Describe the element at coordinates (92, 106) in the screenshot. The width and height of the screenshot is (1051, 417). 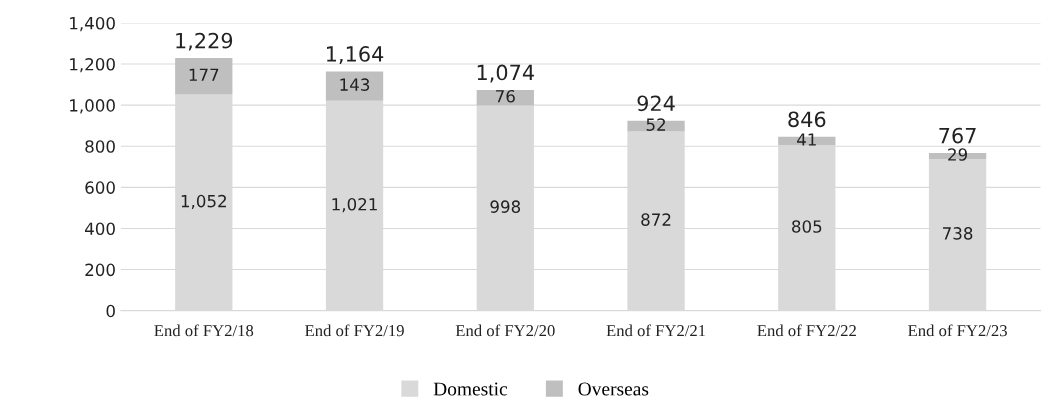
I see `y-tick-label: 1,000` at that location.